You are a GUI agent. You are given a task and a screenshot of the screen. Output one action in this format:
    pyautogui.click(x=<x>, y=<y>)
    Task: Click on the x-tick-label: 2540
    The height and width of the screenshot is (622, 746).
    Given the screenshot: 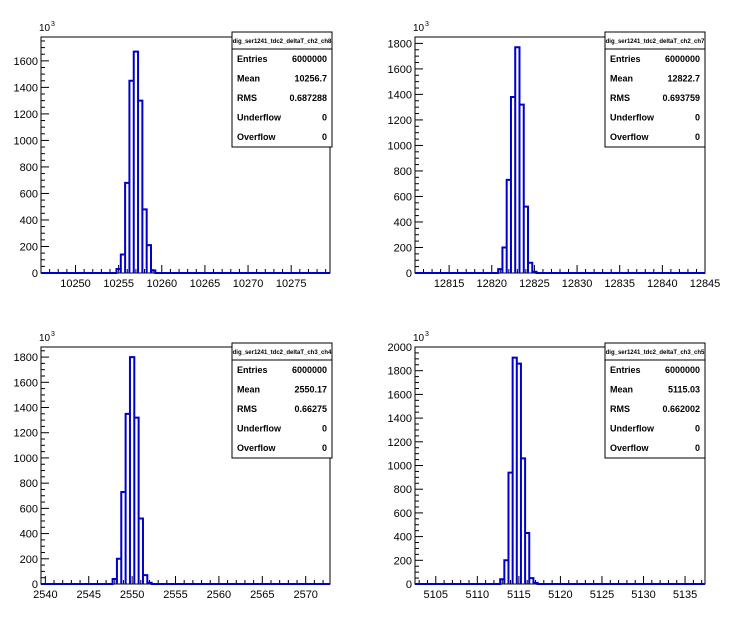 What is the action you would take?
    pyautogui.click(x=45, y=595)
    